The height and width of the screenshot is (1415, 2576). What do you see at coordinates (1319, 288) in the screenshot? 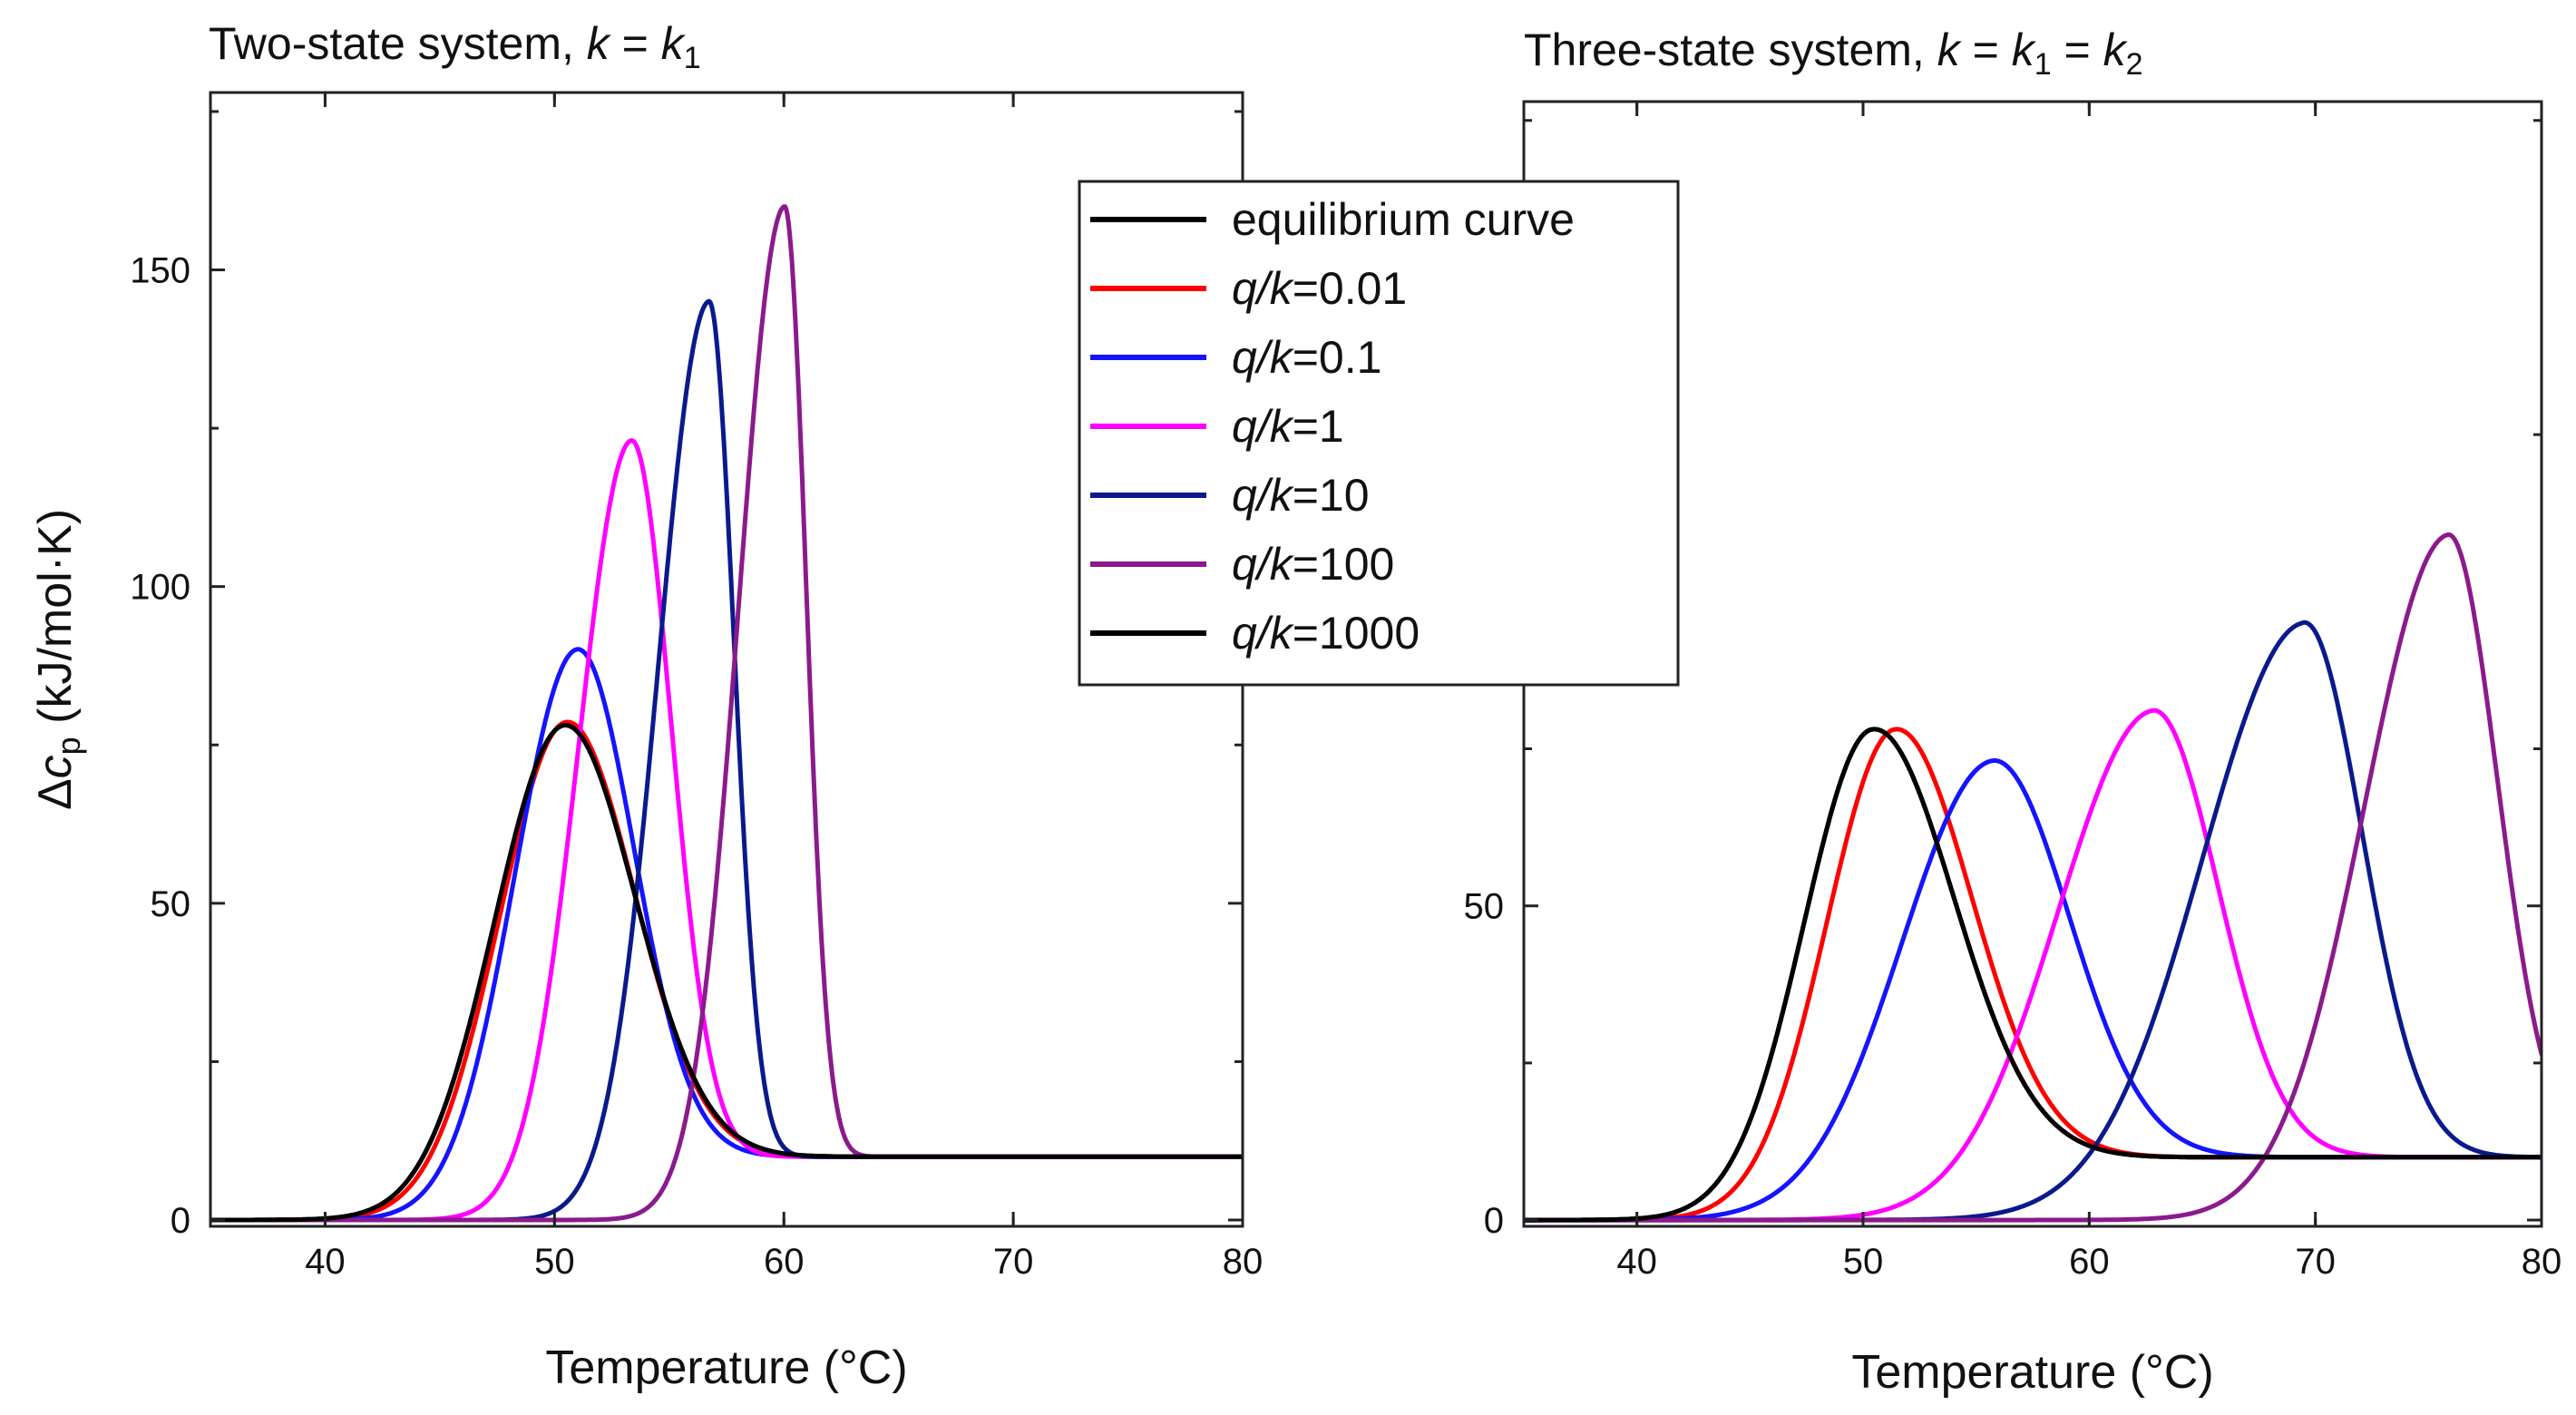
I see `legend-label-q-k-0-01: q/k=0.01` at bounding box center [1319, 288].